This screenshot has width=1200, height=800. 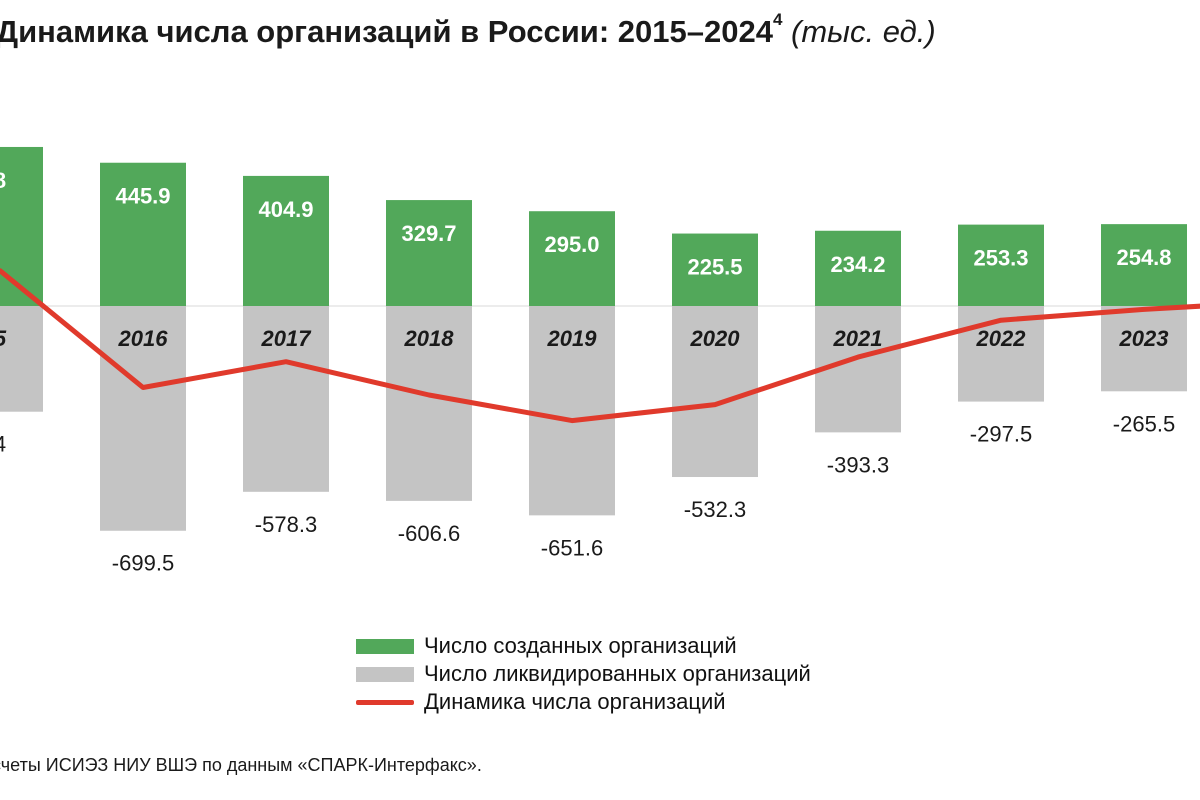 What do you see at coordinates (286, 524) in the screenshot?
I see `data-label-liquidated-2017: -578.3` at bounding box center [286, 524].